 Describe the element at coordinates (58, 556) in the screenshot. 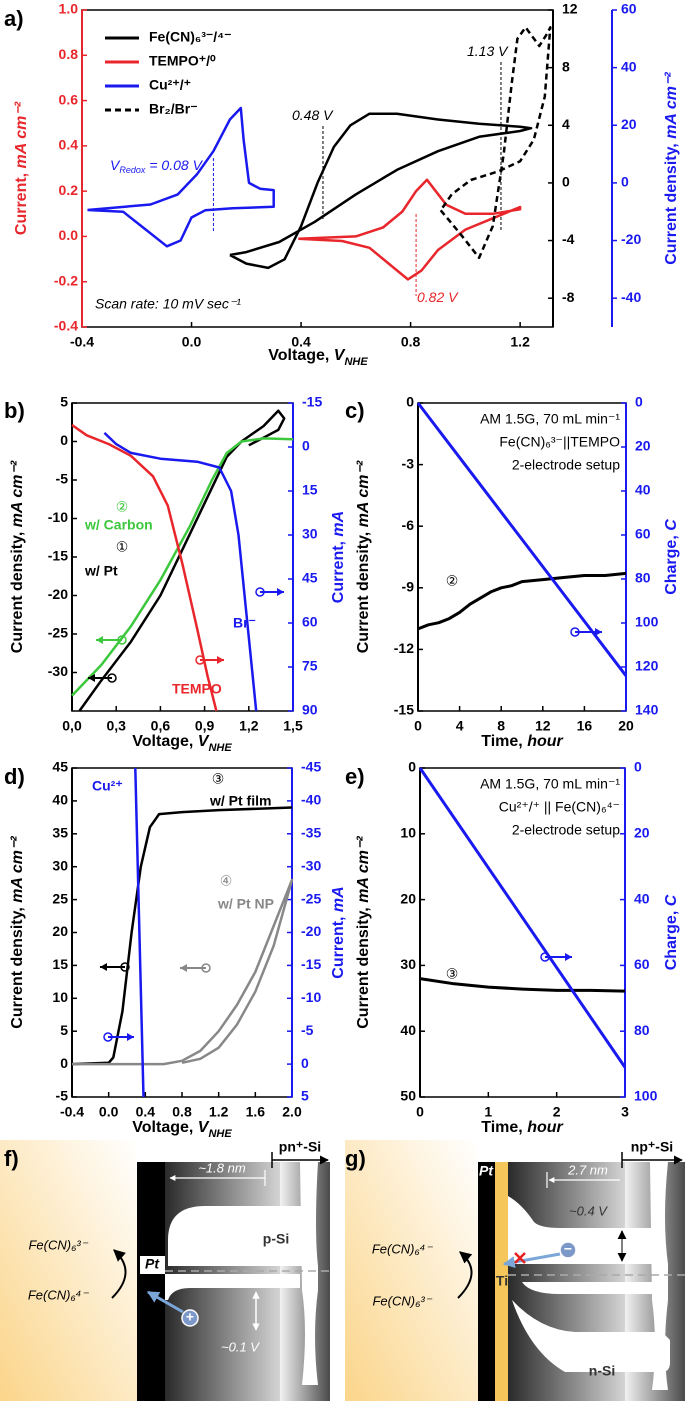

I see `y-tick-label: -15` at that location.